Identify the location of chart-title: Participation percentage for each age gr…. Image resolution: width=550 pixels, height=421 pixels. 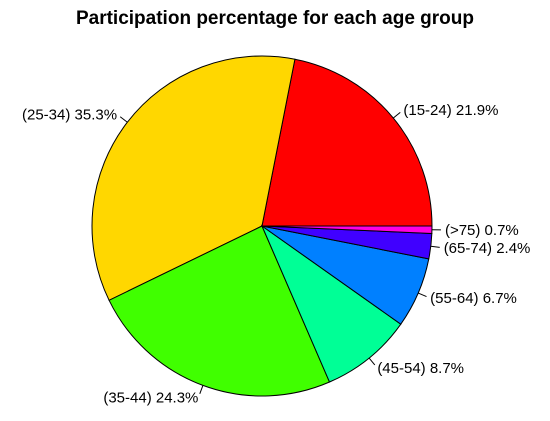
(275, 18).